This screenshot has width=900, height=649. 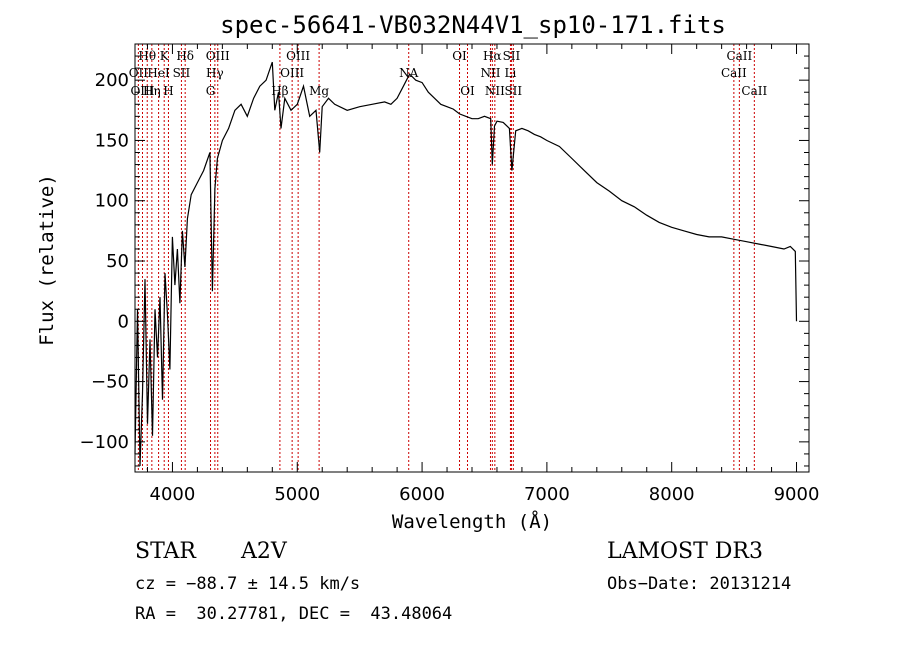 What do you see at coordinates (112, 140) in the screenshot?
I see `y-tick-label: 150` at bounding box center [112, 140].